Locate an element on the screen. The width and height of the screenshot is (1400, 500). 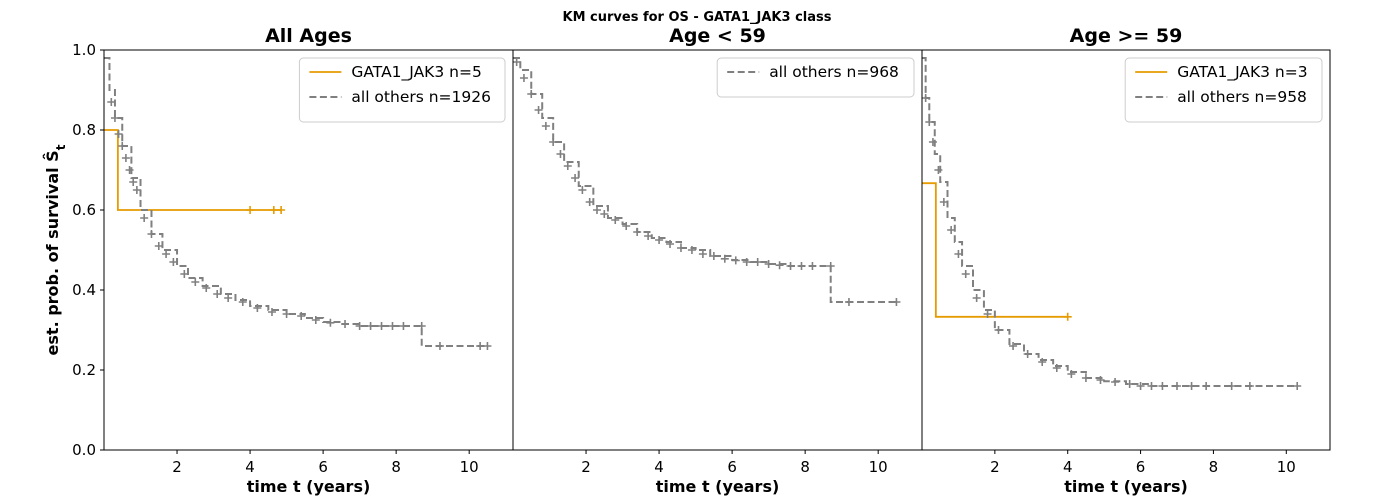
x-tick-label: 6 is located at coordinates (732, 467).